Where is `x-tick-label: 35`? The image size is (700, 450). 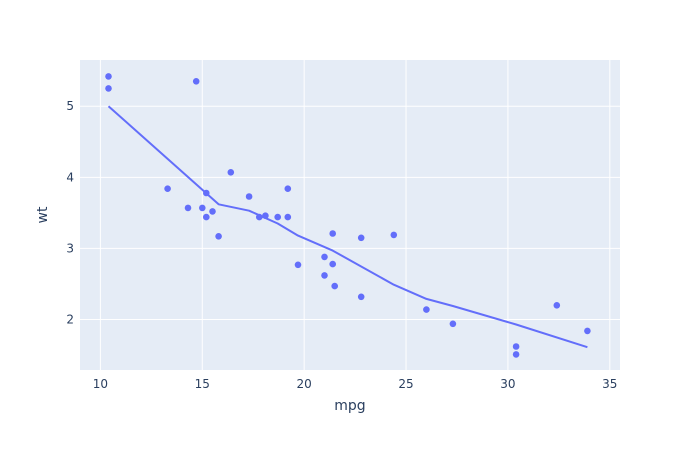
x-tick-label: 35 is located at coordinates (609, 384).